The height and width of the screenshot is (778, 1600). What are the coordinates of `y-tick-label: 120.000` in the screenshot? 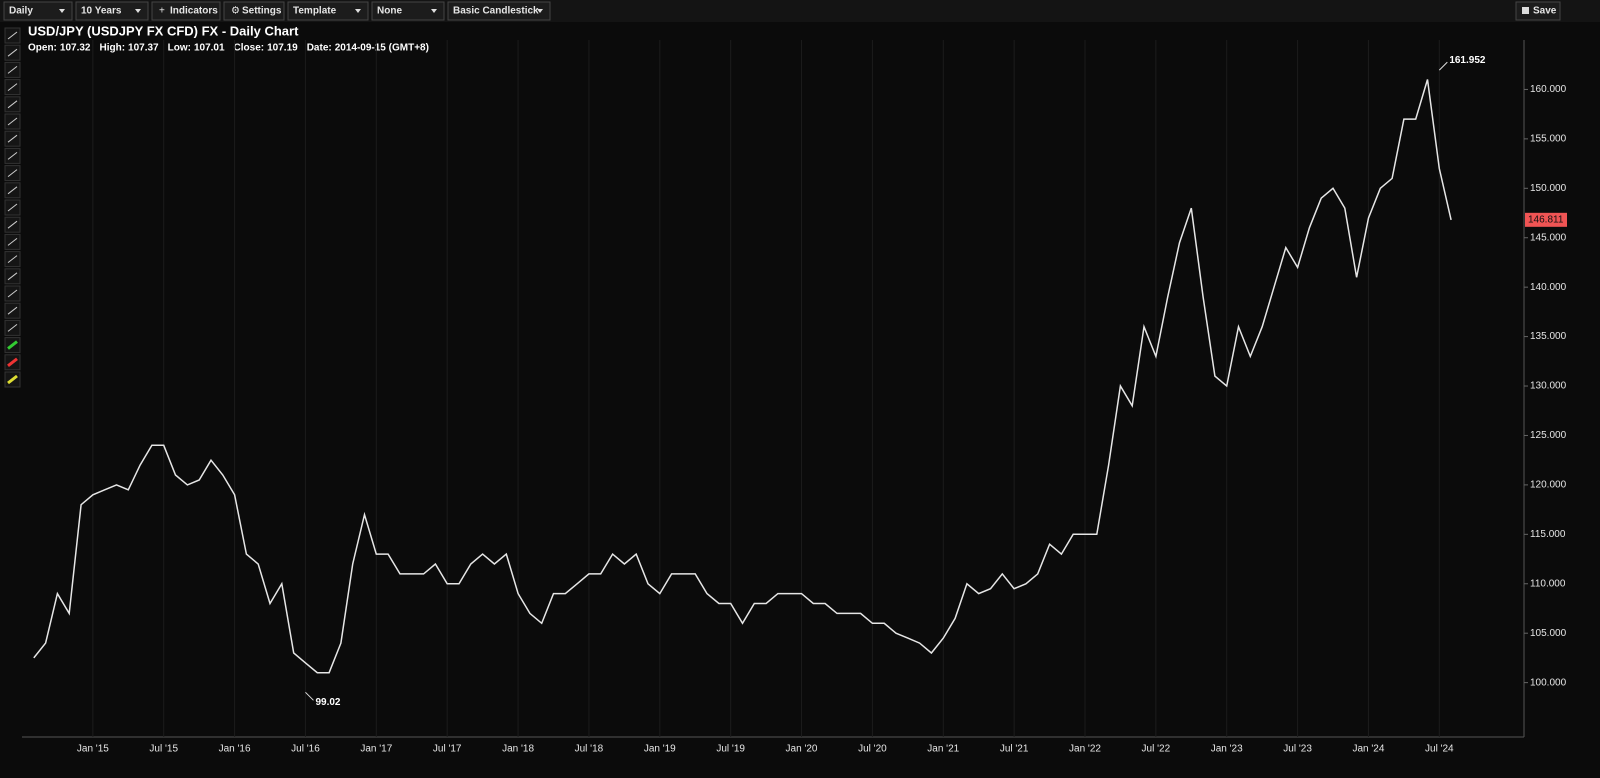 It's located at (1548, 485).